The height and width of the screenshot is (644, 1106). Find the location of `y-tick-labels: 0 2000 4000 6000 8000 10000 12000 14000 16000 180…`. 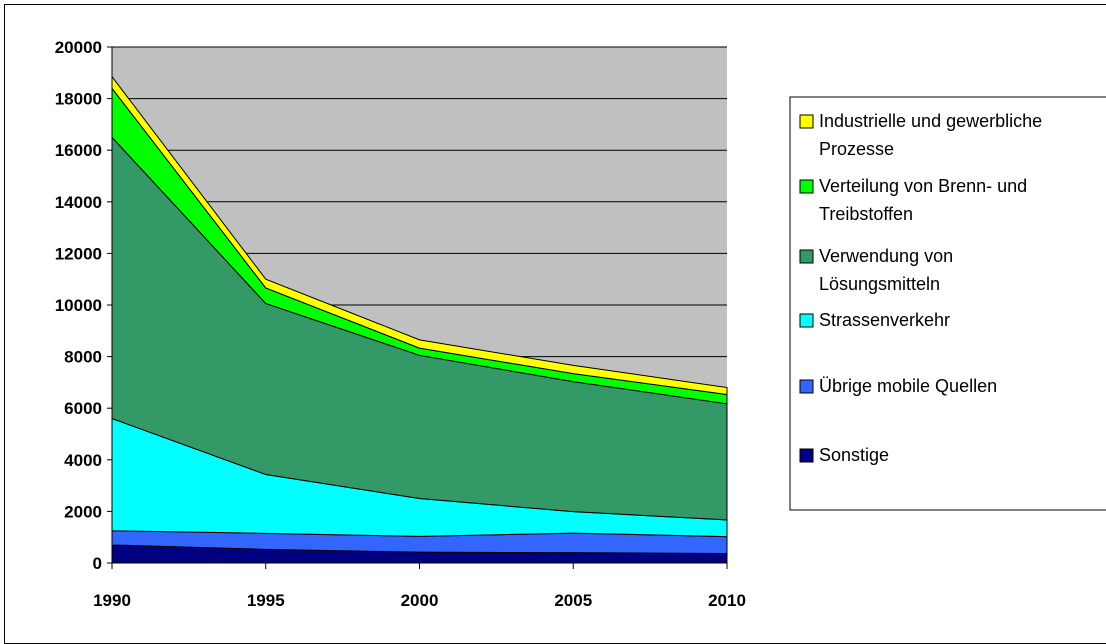

y-tick-labels: 0 2000 4000 6000 8000 10000 12000 14000 16000 180… is located at coordinates (83, 305).